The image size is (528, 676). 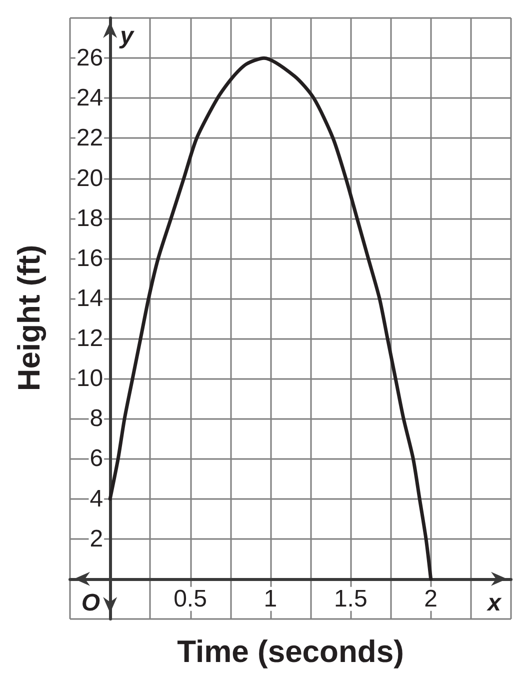 I want to click on x-tick-label: 1.5, so click(x=351, y=598).